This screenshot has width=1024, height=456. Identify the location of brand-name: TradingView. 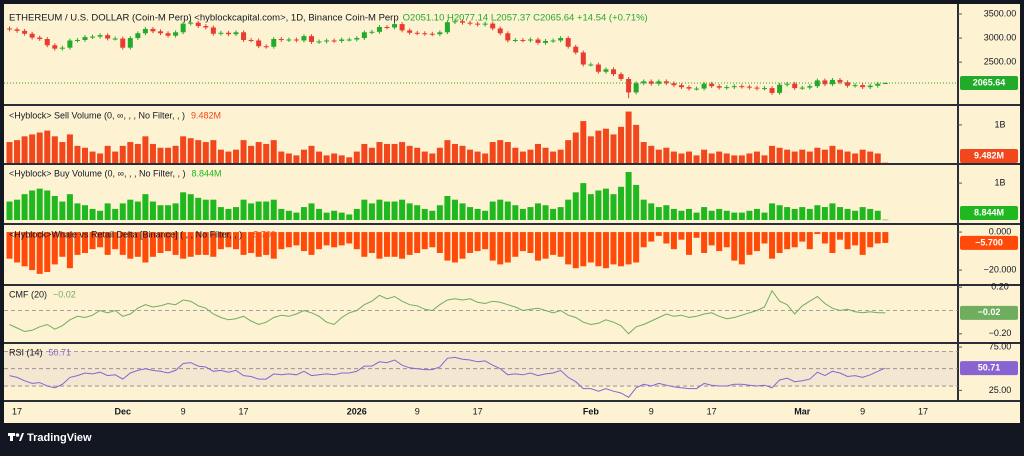
(59, 438).